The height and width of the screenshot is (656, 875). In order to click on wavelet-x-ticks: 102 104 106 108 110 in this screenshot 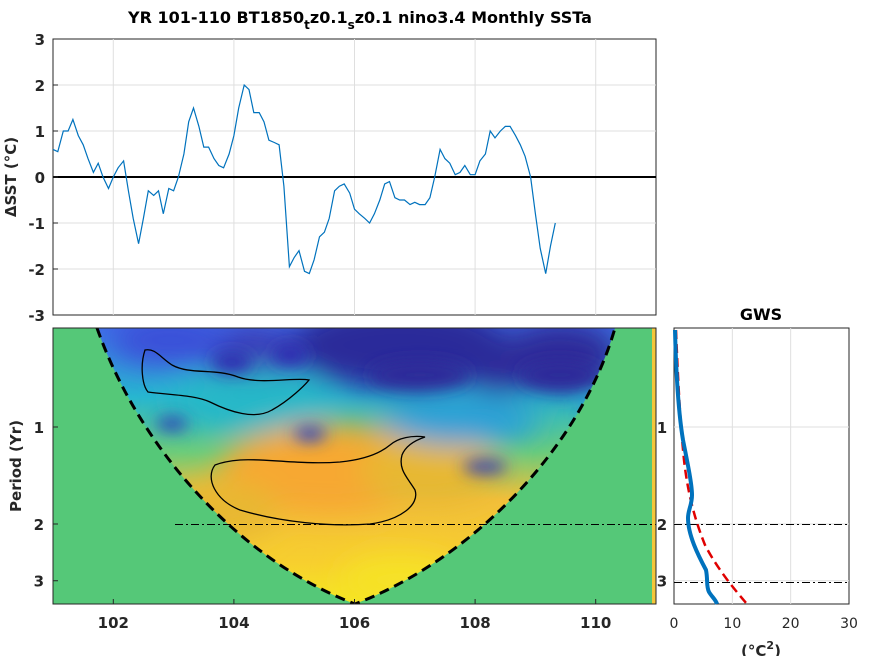, I will do `click(354, 615)`.